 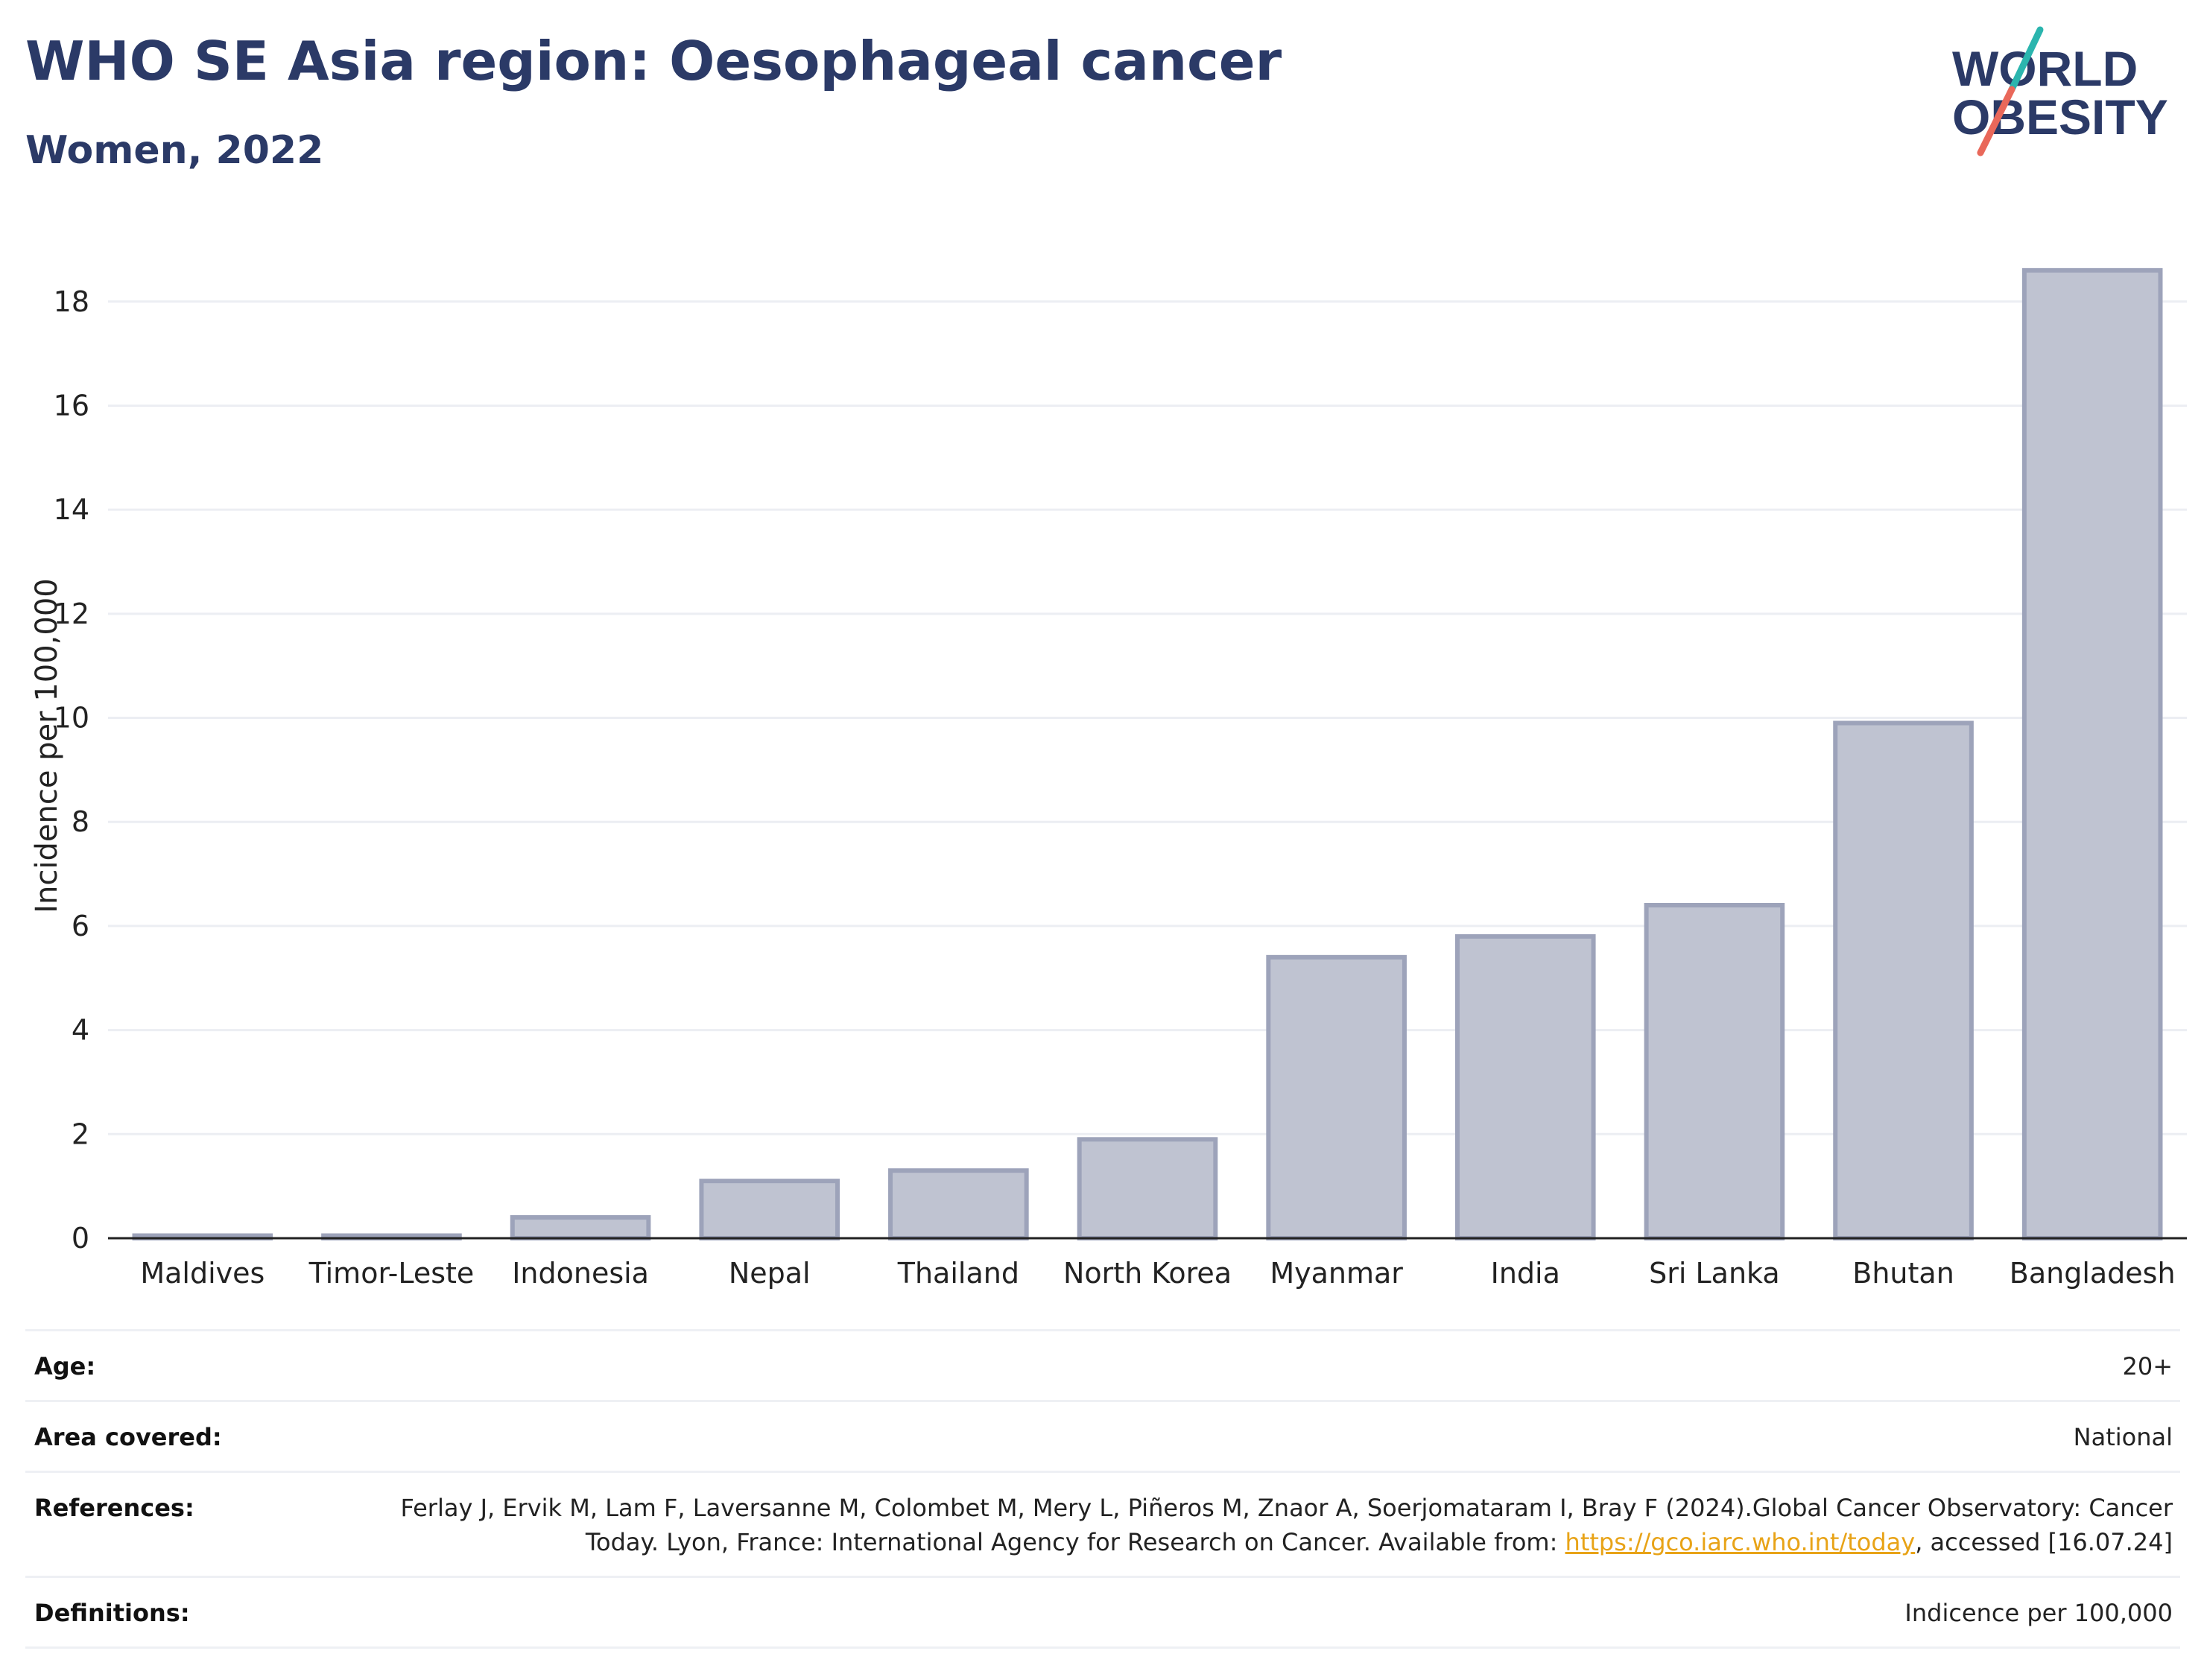 What do you see at coordinates (47, 745) in the screenshot?
I see `y-axis-label: Incidence per 100,000` at bounding box center [47, 745].